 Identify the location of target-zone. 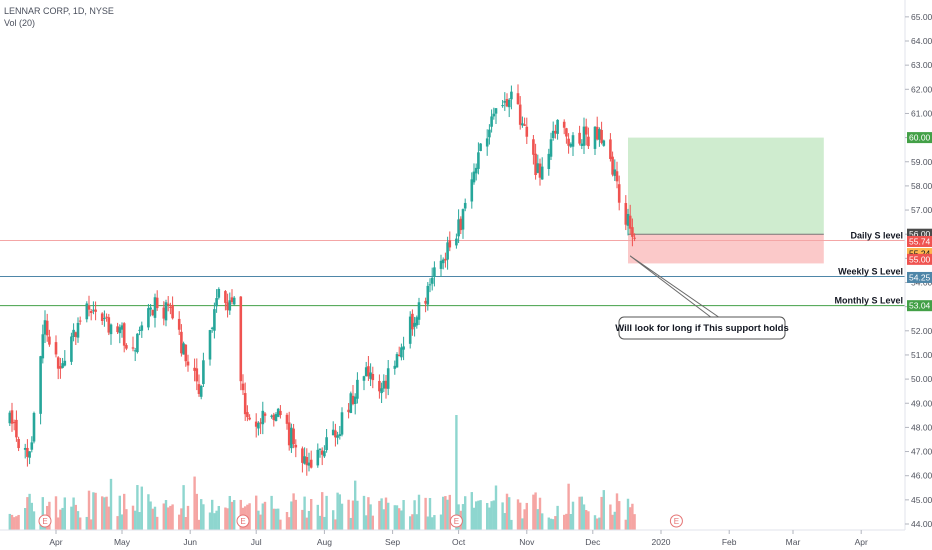
(726, 186).